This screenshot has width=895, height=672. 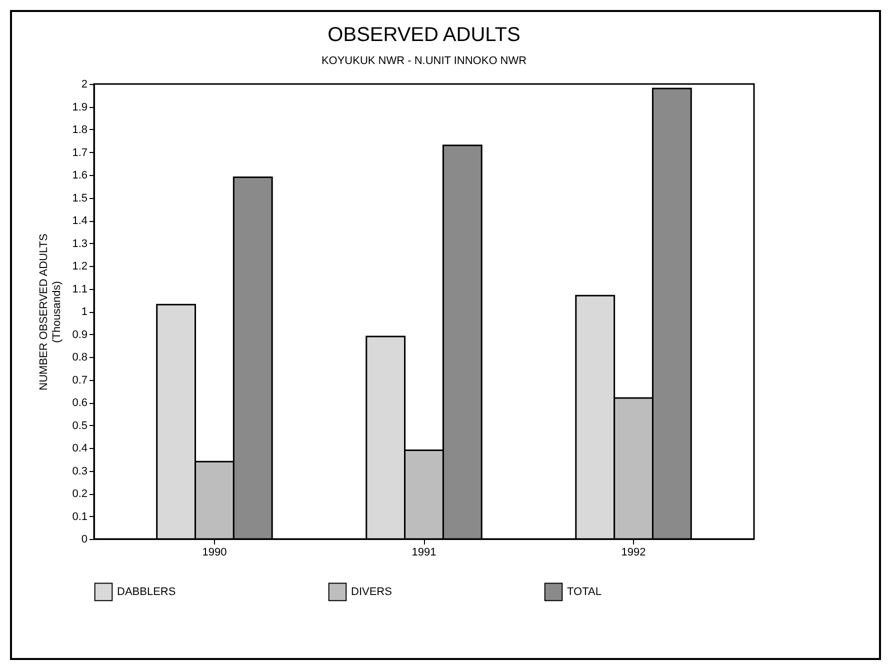 I want to click on y-tick-label: 1.2, so click(x=80, y=266).